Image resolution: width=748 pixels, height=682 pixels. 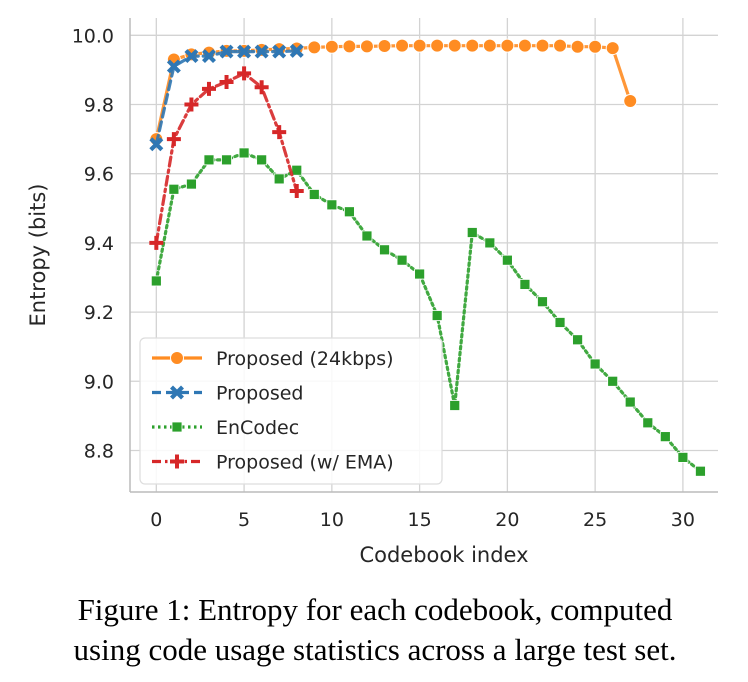 I want to click on y-tick-label: 9.4, so click(x=99, y=244).